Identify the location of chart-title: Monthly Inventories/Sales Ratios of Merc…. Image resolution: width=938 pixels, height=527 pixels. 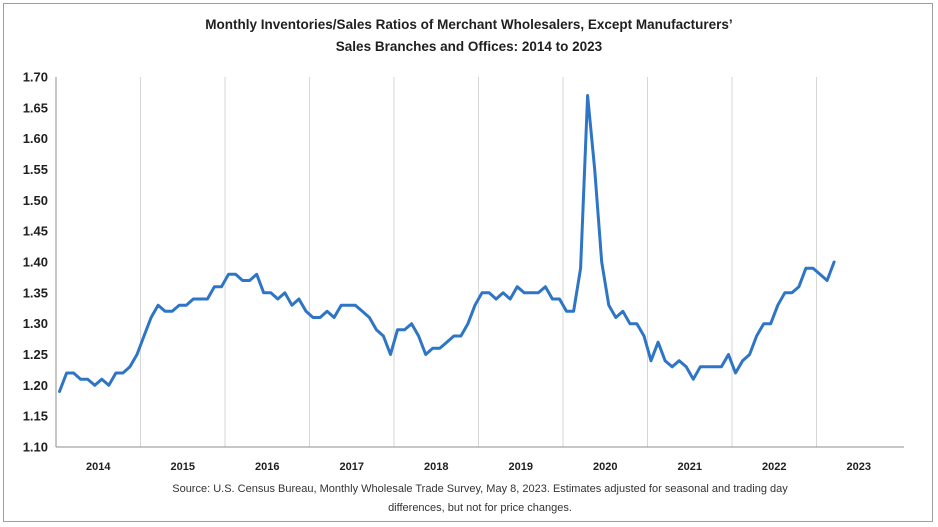
(469, 36).